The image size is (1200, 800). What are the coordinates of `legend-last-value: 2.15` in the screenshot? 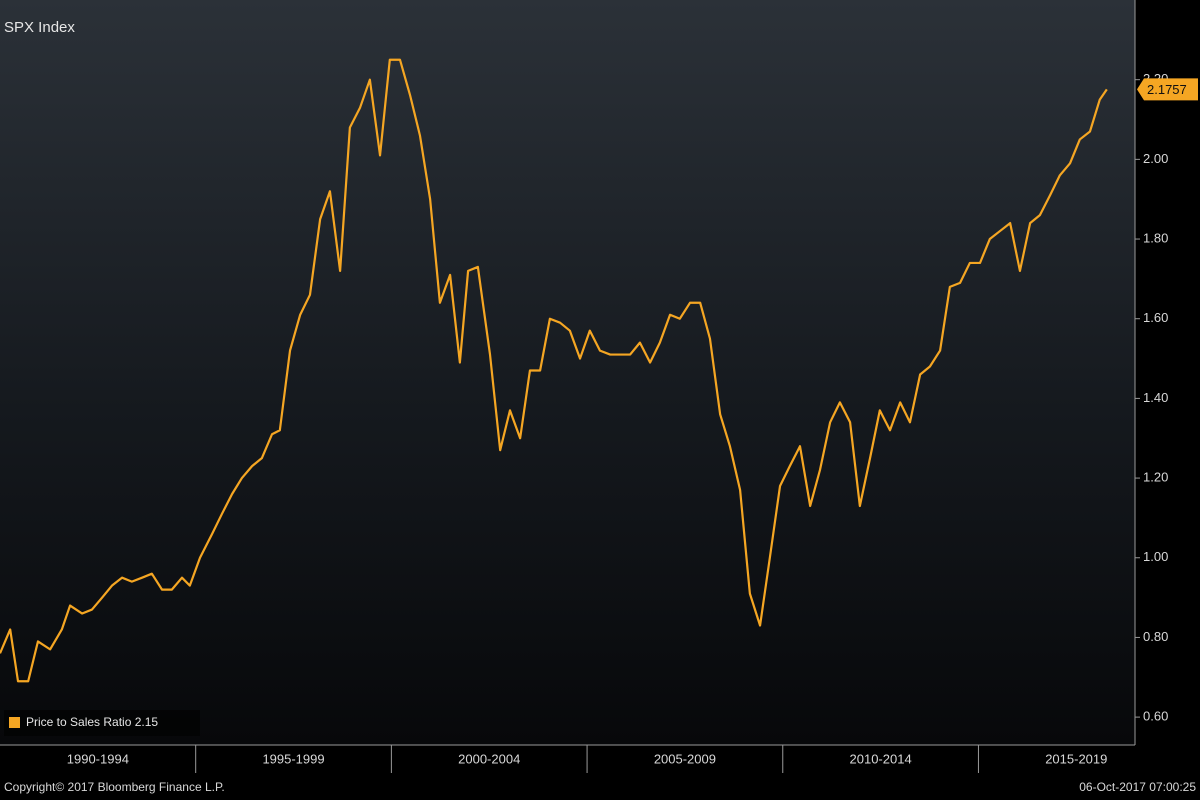 It's located at (147, 722).